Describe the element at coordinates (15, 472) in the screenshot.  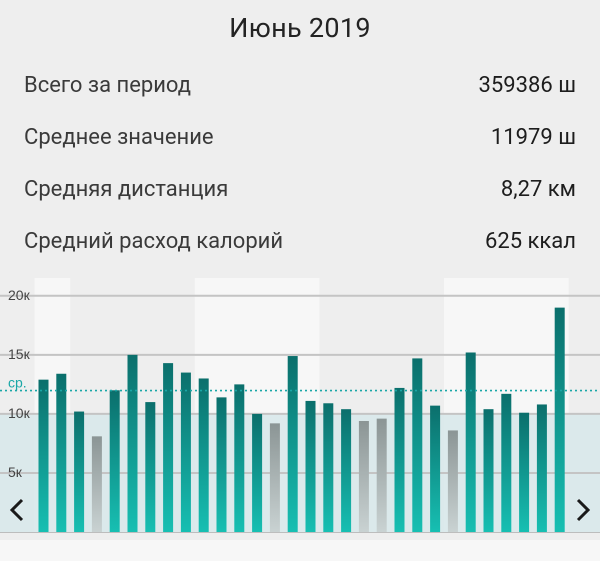
I see `y-tick-label: 5к` at that location.